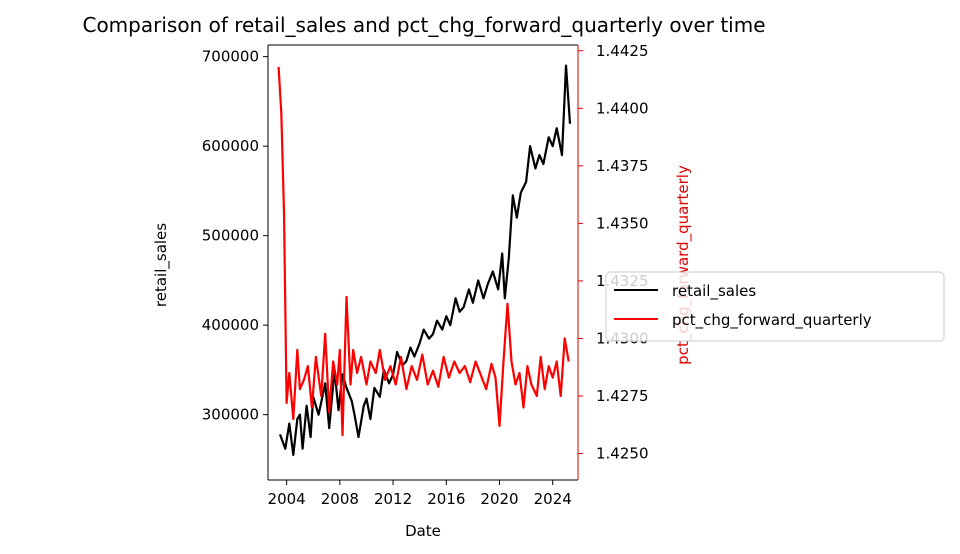 The width and height of the screenshot is (960, 554). I want to click on x-axis-label: Date, so click(423, 531).